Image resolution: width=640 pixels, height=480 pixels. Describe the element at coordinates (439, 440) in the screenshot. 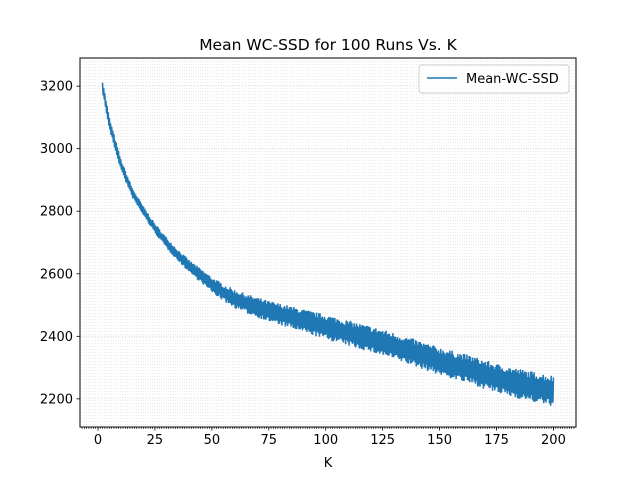

I see `x-tick-label: 150` at that location.